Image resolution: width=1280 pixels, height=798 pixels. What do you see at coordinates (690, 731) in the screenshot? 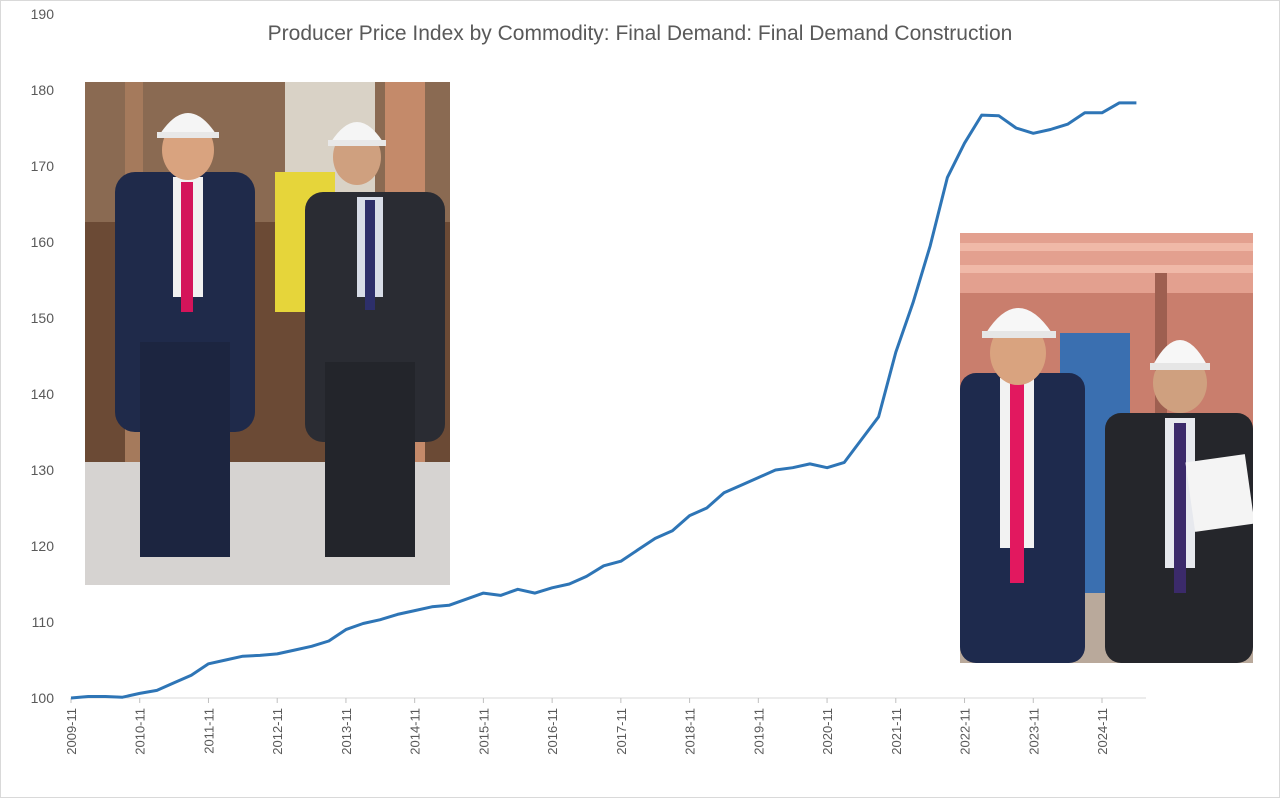
I see `x-tick-label: 2018-11` at bounding box center [690, 731].